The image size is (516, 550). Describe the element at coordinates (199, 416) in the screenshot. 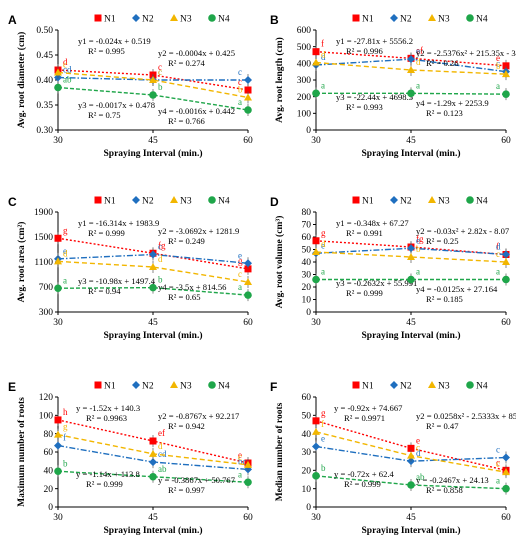

I see `regression-equation: y2 = -0.8767x + 92.217` at that location.